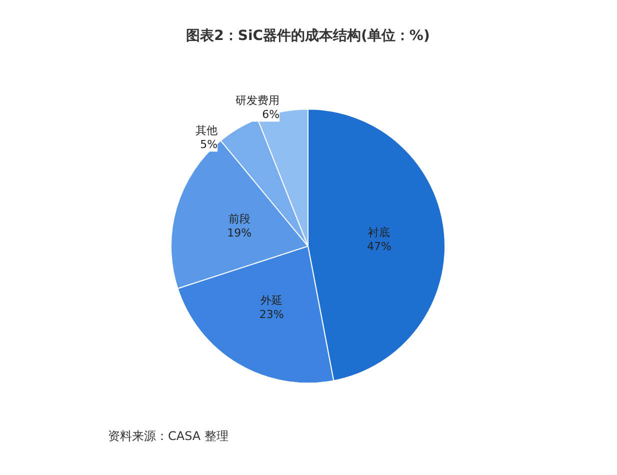  I want to click on chart-title: 图表2：SiC器件的成本结构(单位：%), so click(308, 36).